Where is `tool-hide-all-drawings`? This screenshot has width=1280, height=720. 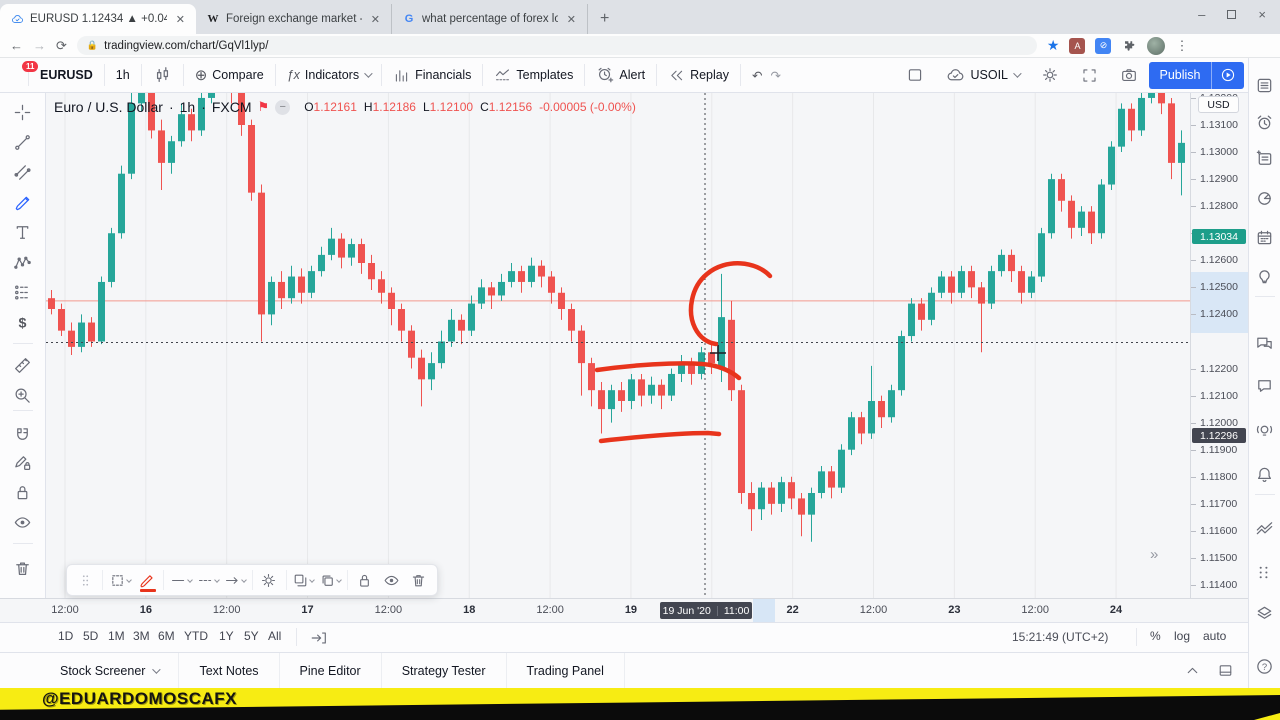
tool-hide-all-drawings is located at coordinates (23, 522).